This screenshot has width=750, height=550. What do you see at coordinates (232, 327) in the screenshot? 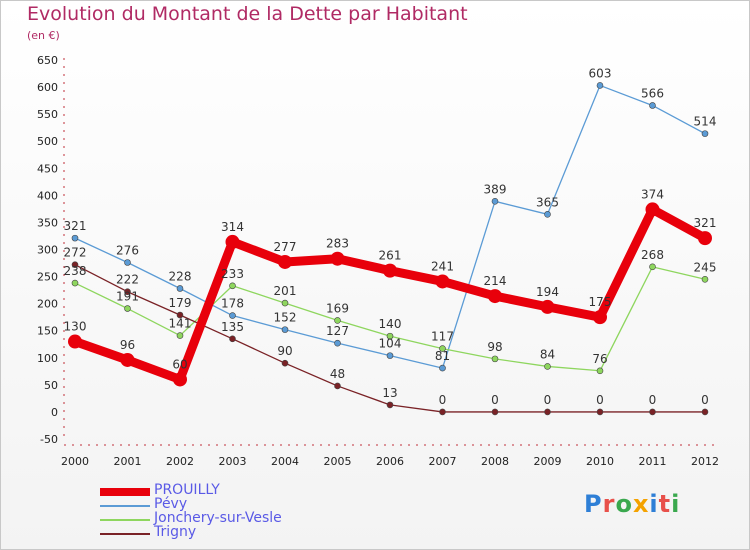
I see `data-label: 135` at bounding box center [232, 327].